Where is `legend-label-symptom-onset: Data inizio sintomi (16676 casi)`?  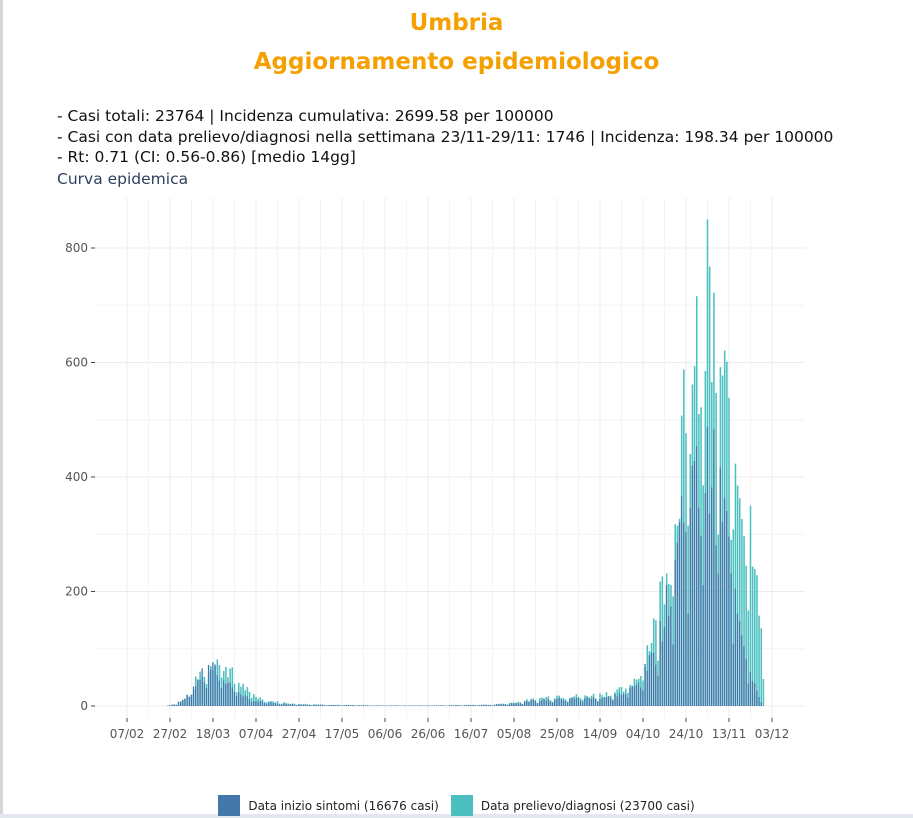 legend-label-symptom-onset: Data inizio sintomi (16676 casi) is located at coordinates (343, 805).